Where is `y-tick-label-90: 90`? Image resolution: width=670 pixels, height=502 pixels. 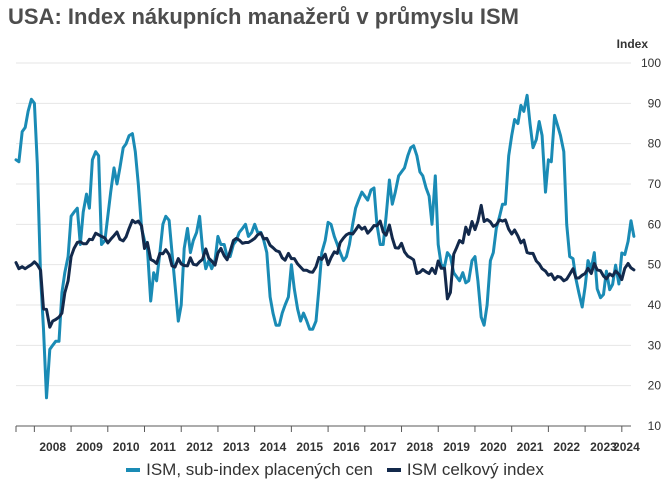
y-tick-label-90: 90 is located at coordinates (655, 103).